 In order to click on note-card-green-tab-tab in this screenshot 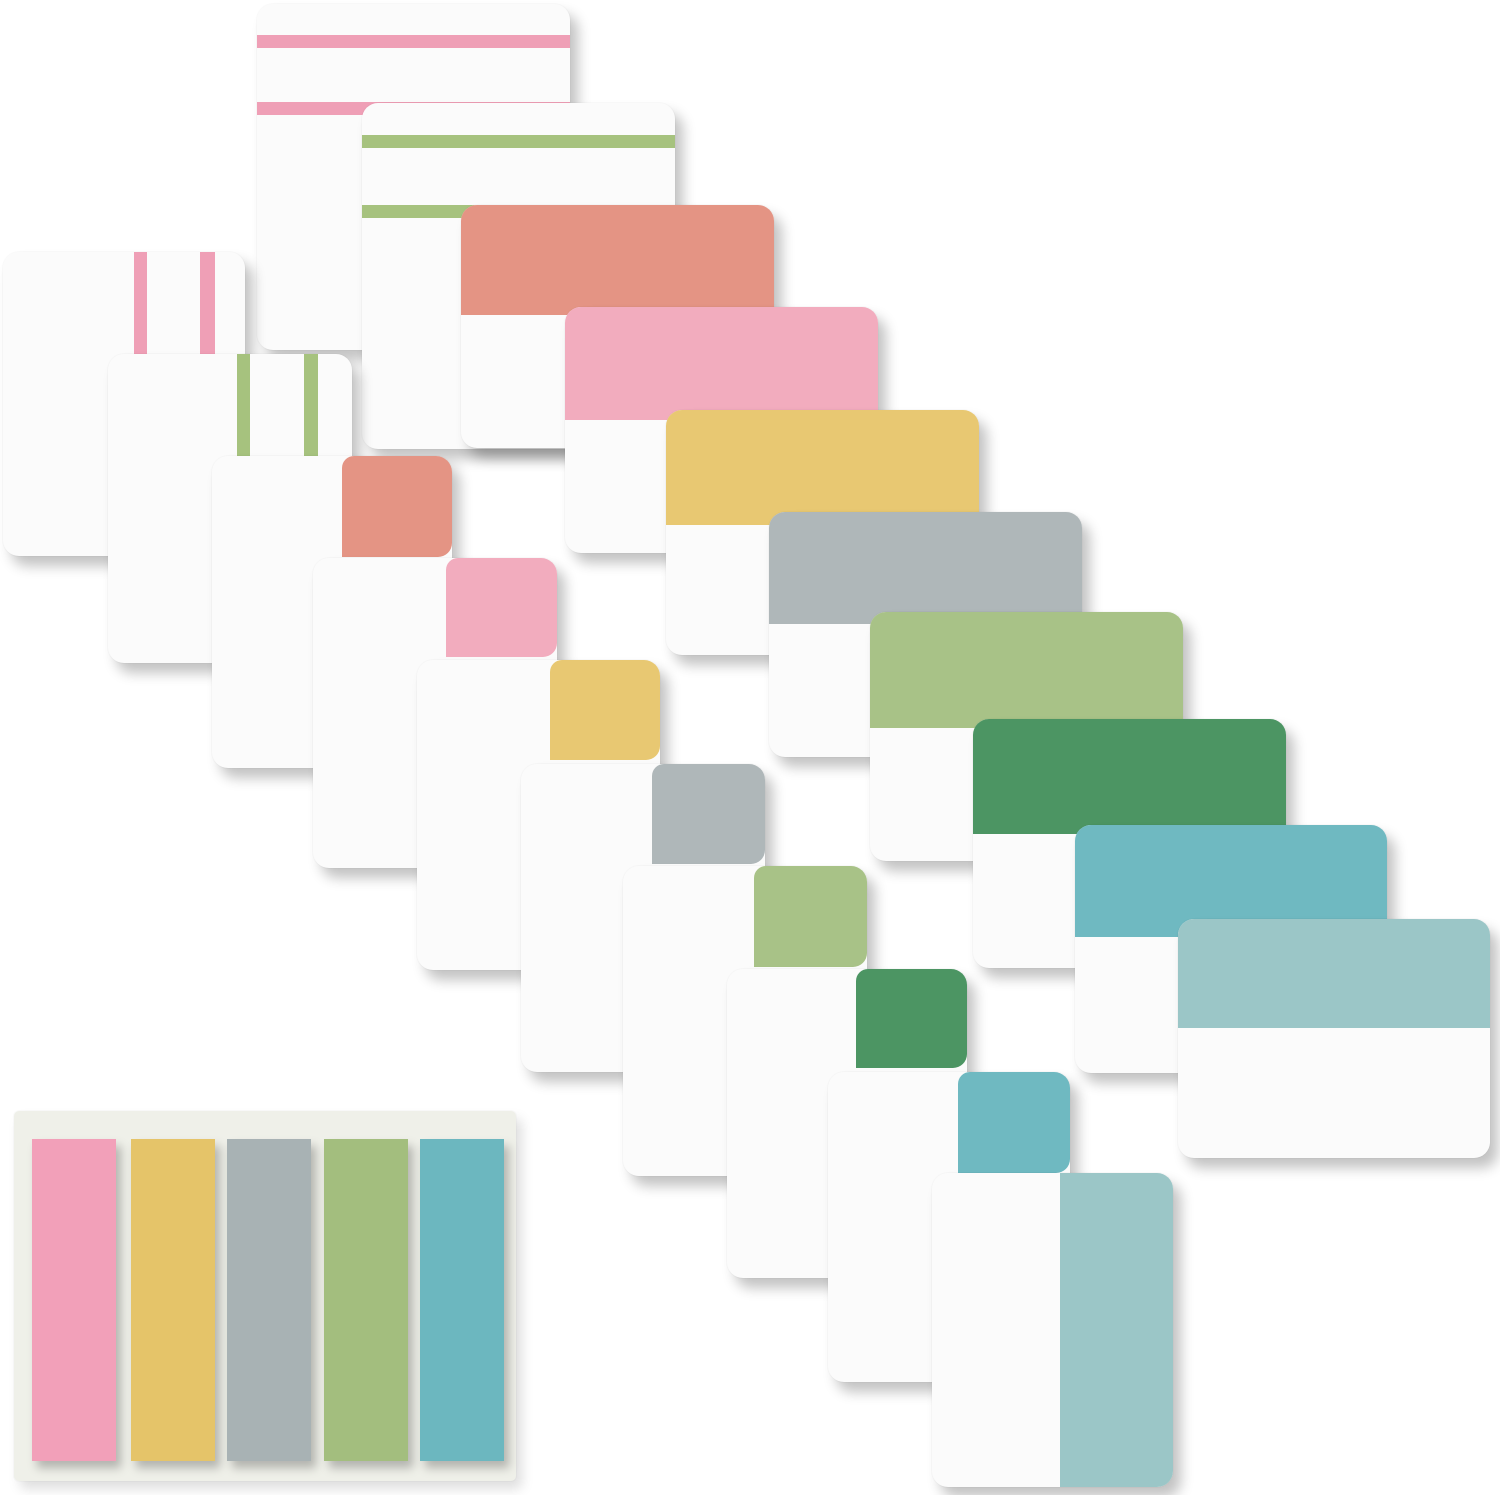, I will do `click(810, 916)`.